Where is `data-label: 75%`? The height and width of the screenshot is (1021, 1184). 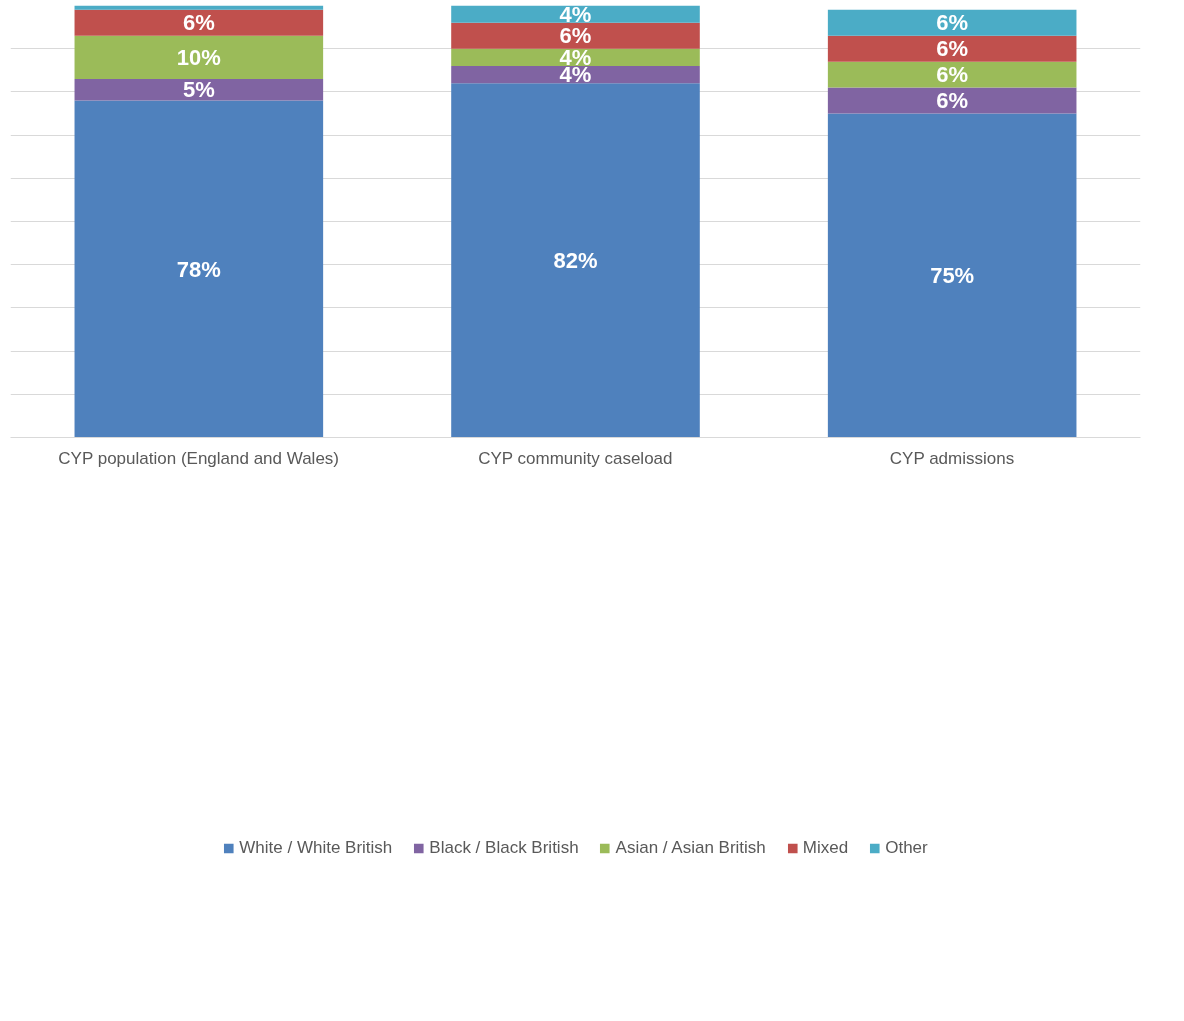
data-label: 75% is located at coordinates (952, 275).